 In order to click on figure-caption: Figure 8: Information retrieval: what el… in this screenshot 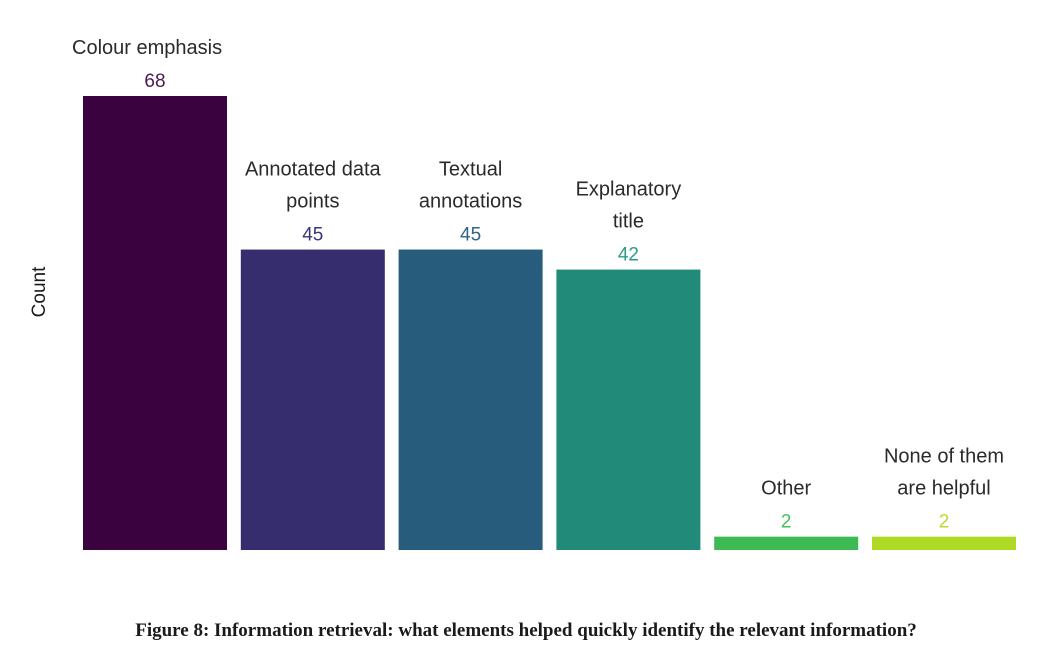, I will do `click(526, 630)`.